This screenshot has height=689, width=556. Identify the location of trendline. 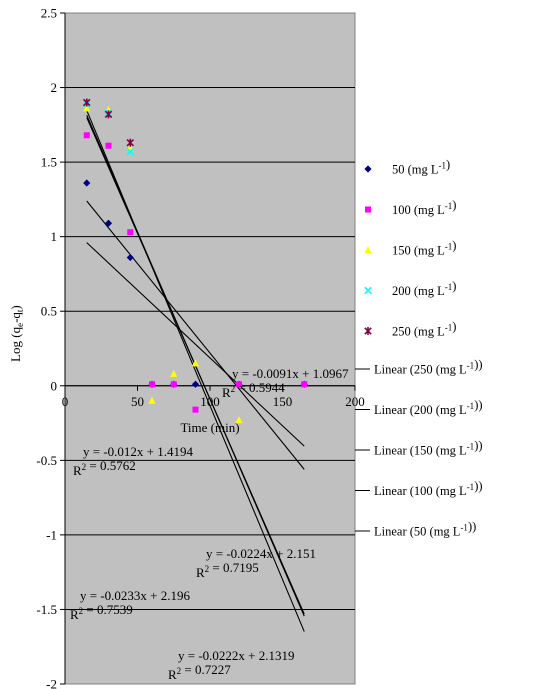
(195, 344).